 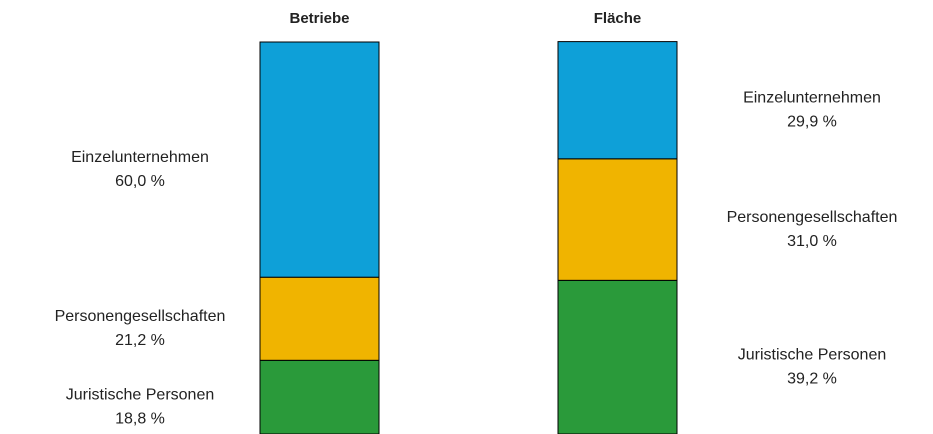 What do you see at coordinates (319, 18) in the screenshot?
I see `category-label: Betriebe` at bounding box center [319, 18].